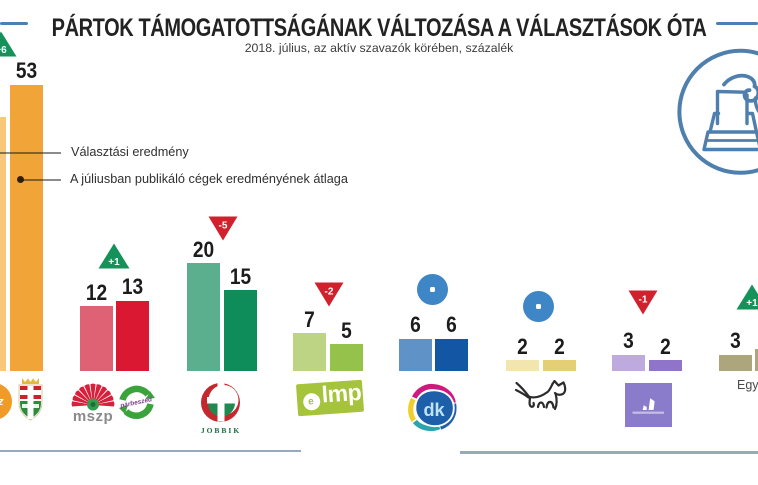 This screenshot has width=758, height=485. I want to click on svg-text: -1, so click(642, 300).